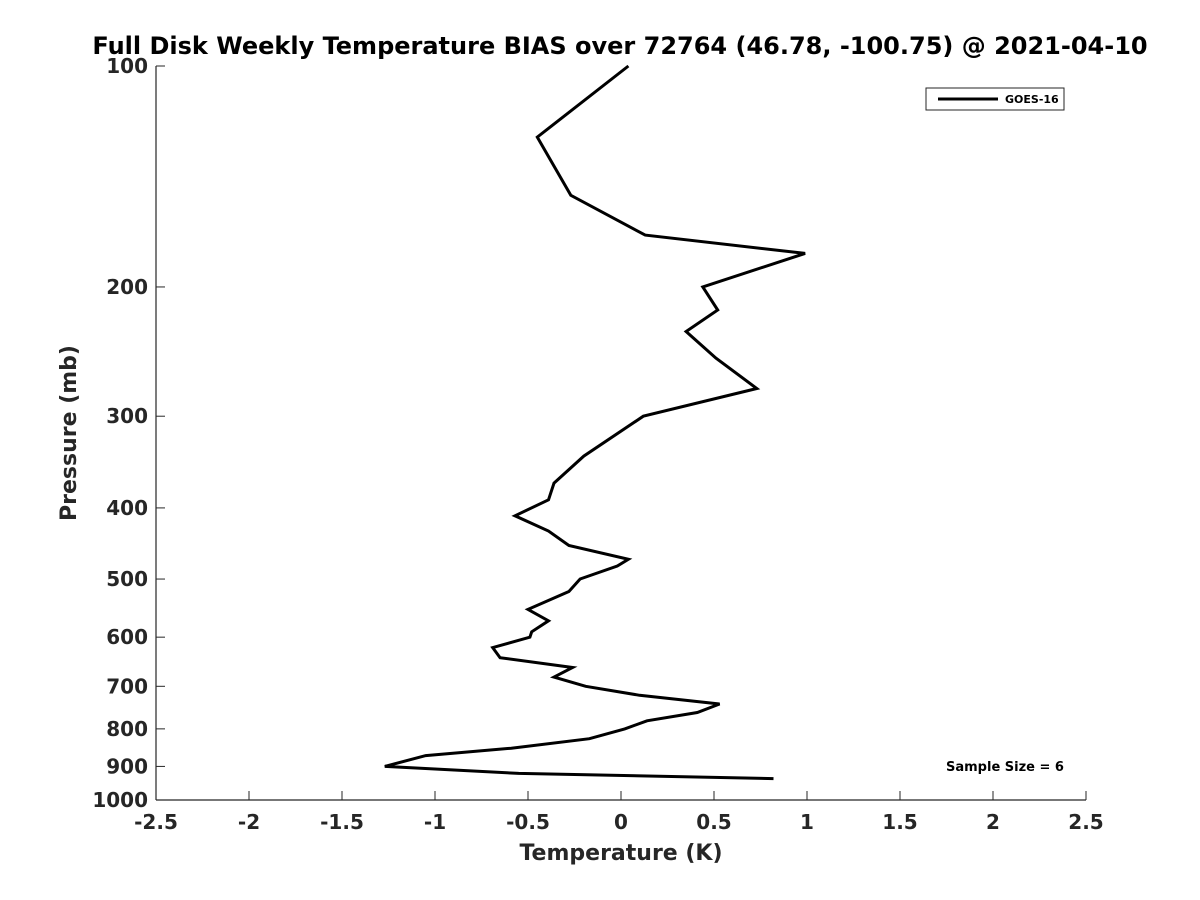 Image resolution: width=1200 pixels, height=900 pixels. What do you see at coordinates (249, 822) in the screenshot?
I see `x-tick-label: -2` at bounding box center [249, 822].